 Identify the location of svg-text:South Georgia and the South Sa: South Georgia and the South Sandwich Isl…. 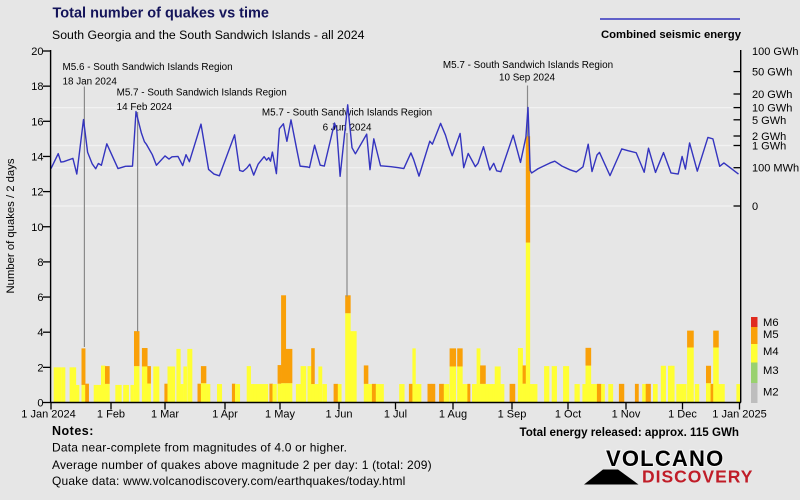
(208, 35).